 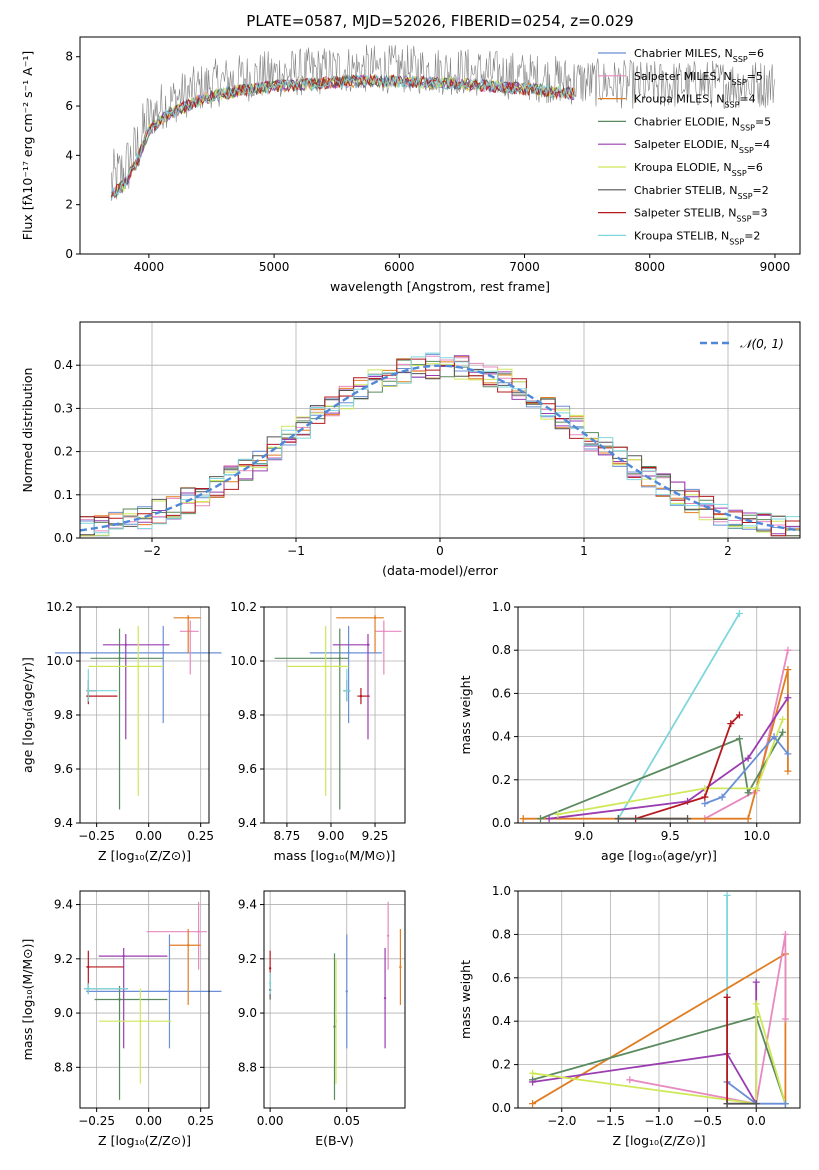 I want to click on normal-curve, so click(x=440, y=448).